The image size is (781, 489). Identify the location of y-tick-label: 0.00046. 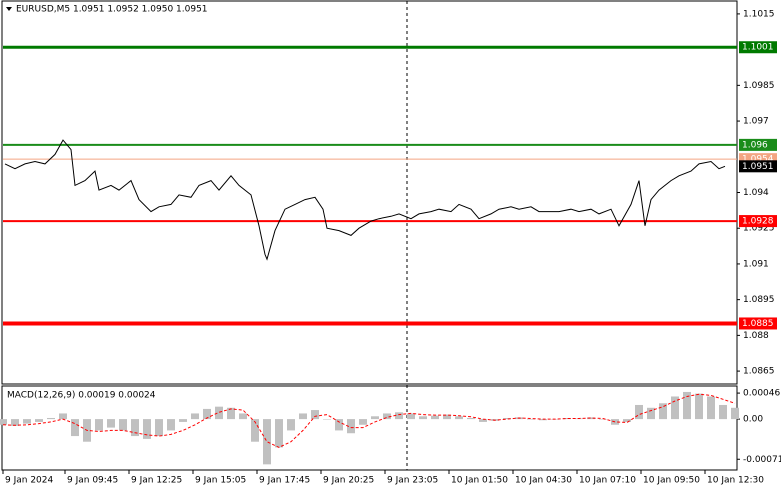
(761, 394).